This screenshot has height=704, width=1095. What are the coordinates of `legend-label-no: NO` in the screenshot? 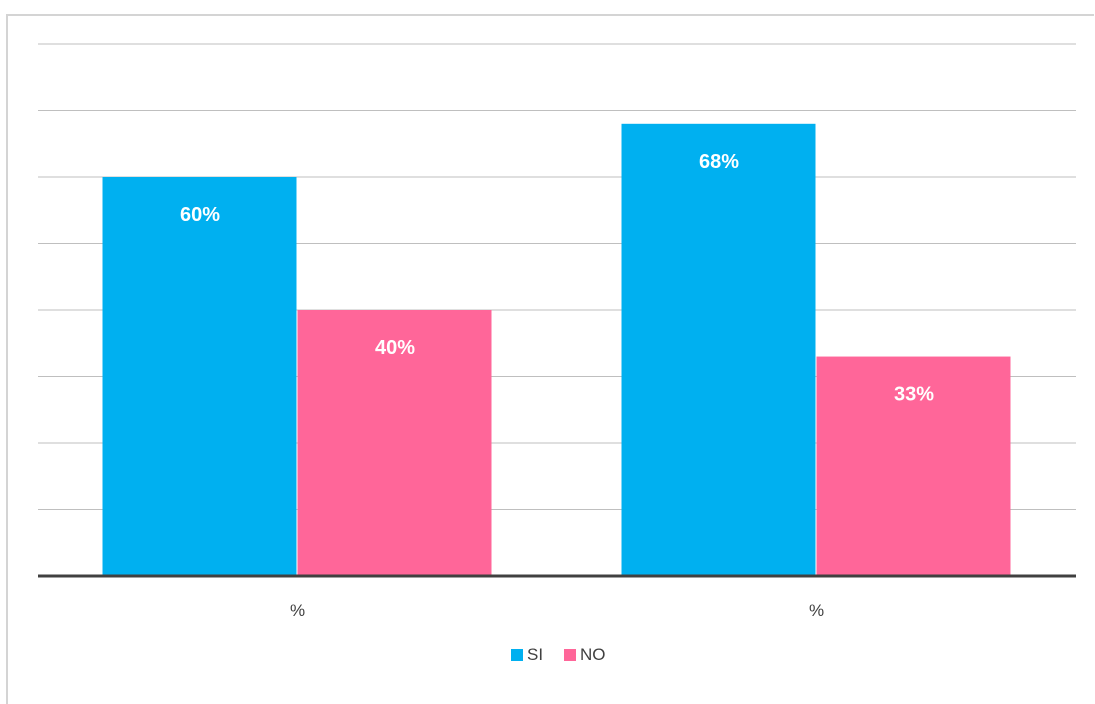 It's located at (593, 654).